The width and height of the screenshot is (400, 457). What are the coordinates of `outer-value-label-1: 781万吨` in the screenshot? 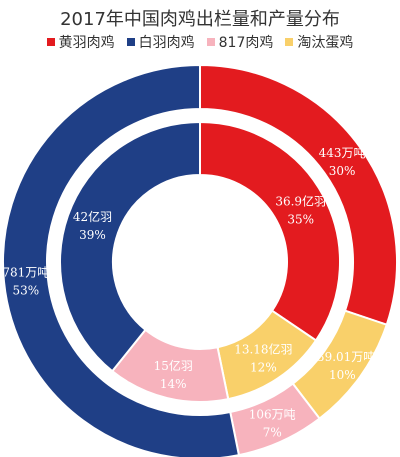 It's located at (25, 272).